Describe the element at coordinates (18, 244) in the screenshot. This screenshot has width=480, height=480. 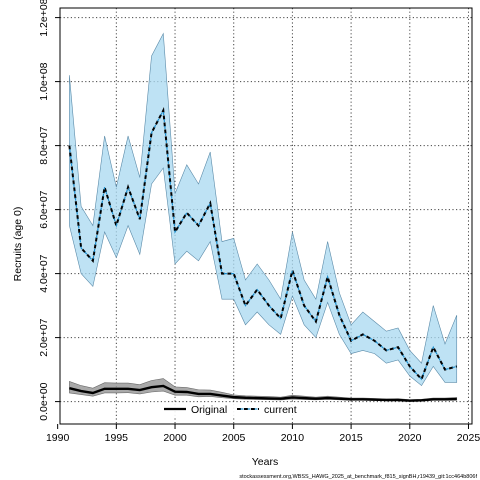
I see `y-axis-label: Recruits (age 0)` at that location.